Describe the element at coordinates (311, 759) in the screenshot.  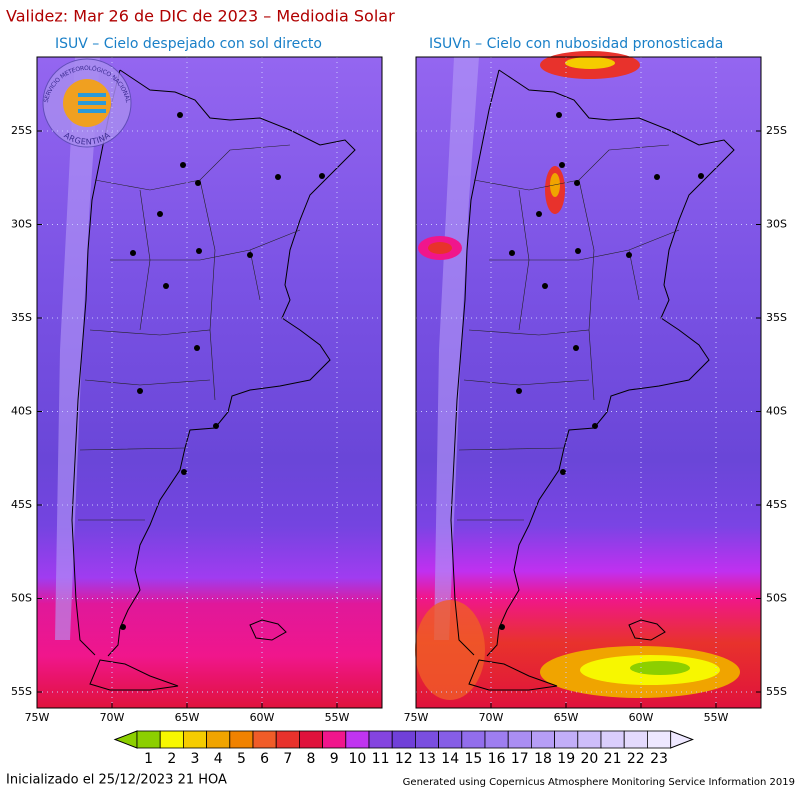
I see `colorbar-label: 8` at that location.